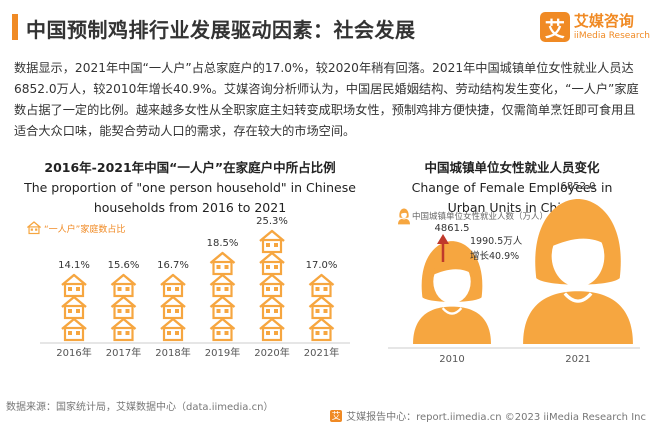 This screenshot has width=660, height=430. What do you see at coordinates (34, 228) in the screenshot?
I see `legend-house-icon` at bounding box center [34, 228].